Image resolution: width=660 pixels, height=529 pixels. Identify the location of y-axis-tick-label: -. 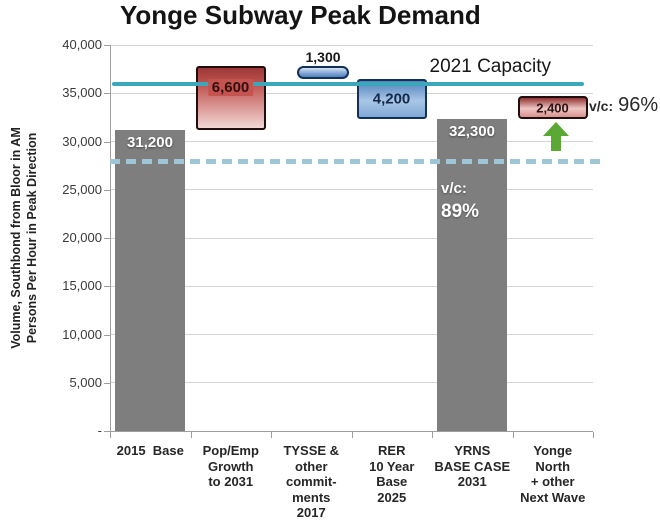
(99, 430).